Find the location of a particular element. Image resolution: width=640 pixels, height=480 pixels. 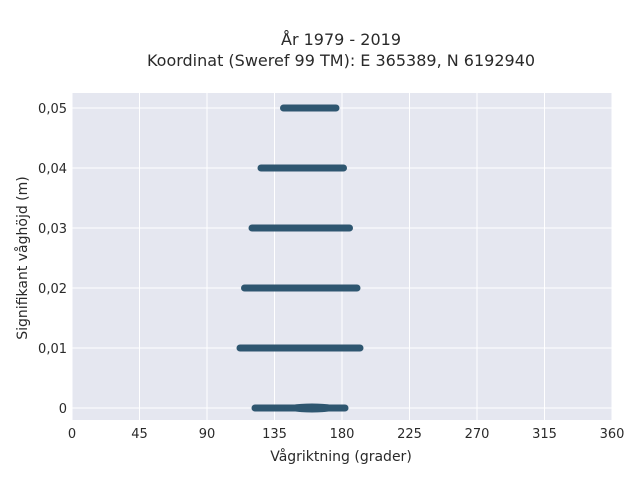

y-tick-label: 0,02 is located at coordinates (52, 289).